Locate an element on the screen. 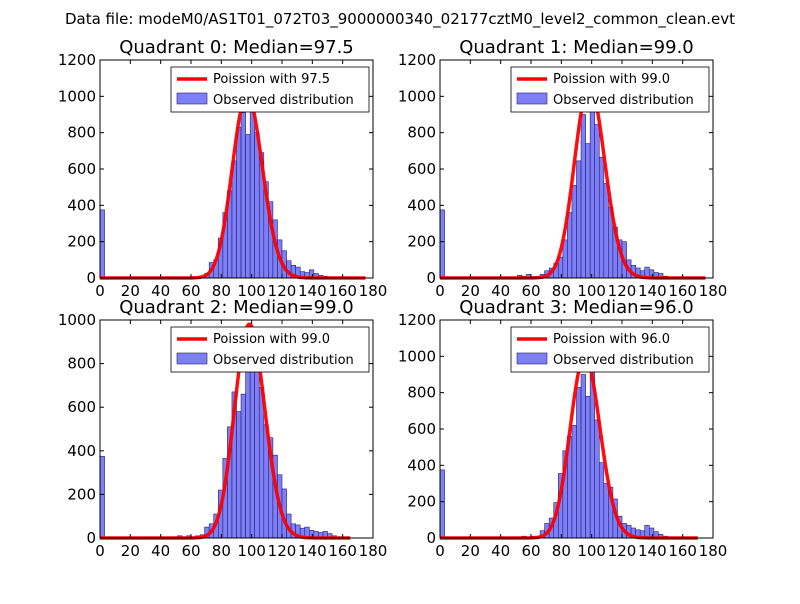 Image resolution: width=800 pixels, height=604 pixels. legend-entry-fit: Poission with 96.0 is located at coordinates (611, 339).